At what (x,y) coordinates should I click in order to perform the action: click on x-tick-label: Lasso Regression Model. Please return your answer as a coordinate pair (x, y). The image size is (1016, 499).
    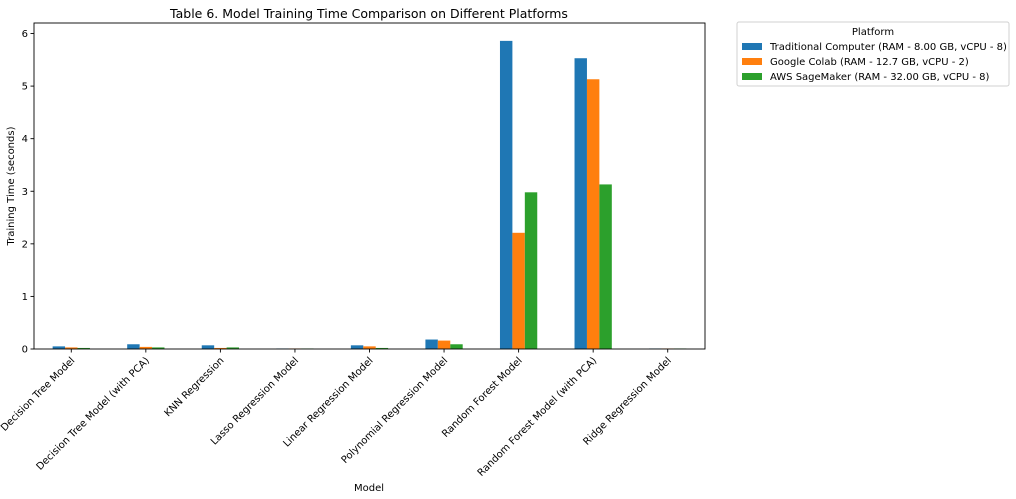
    Looking at the image, I should click on (255, 401).